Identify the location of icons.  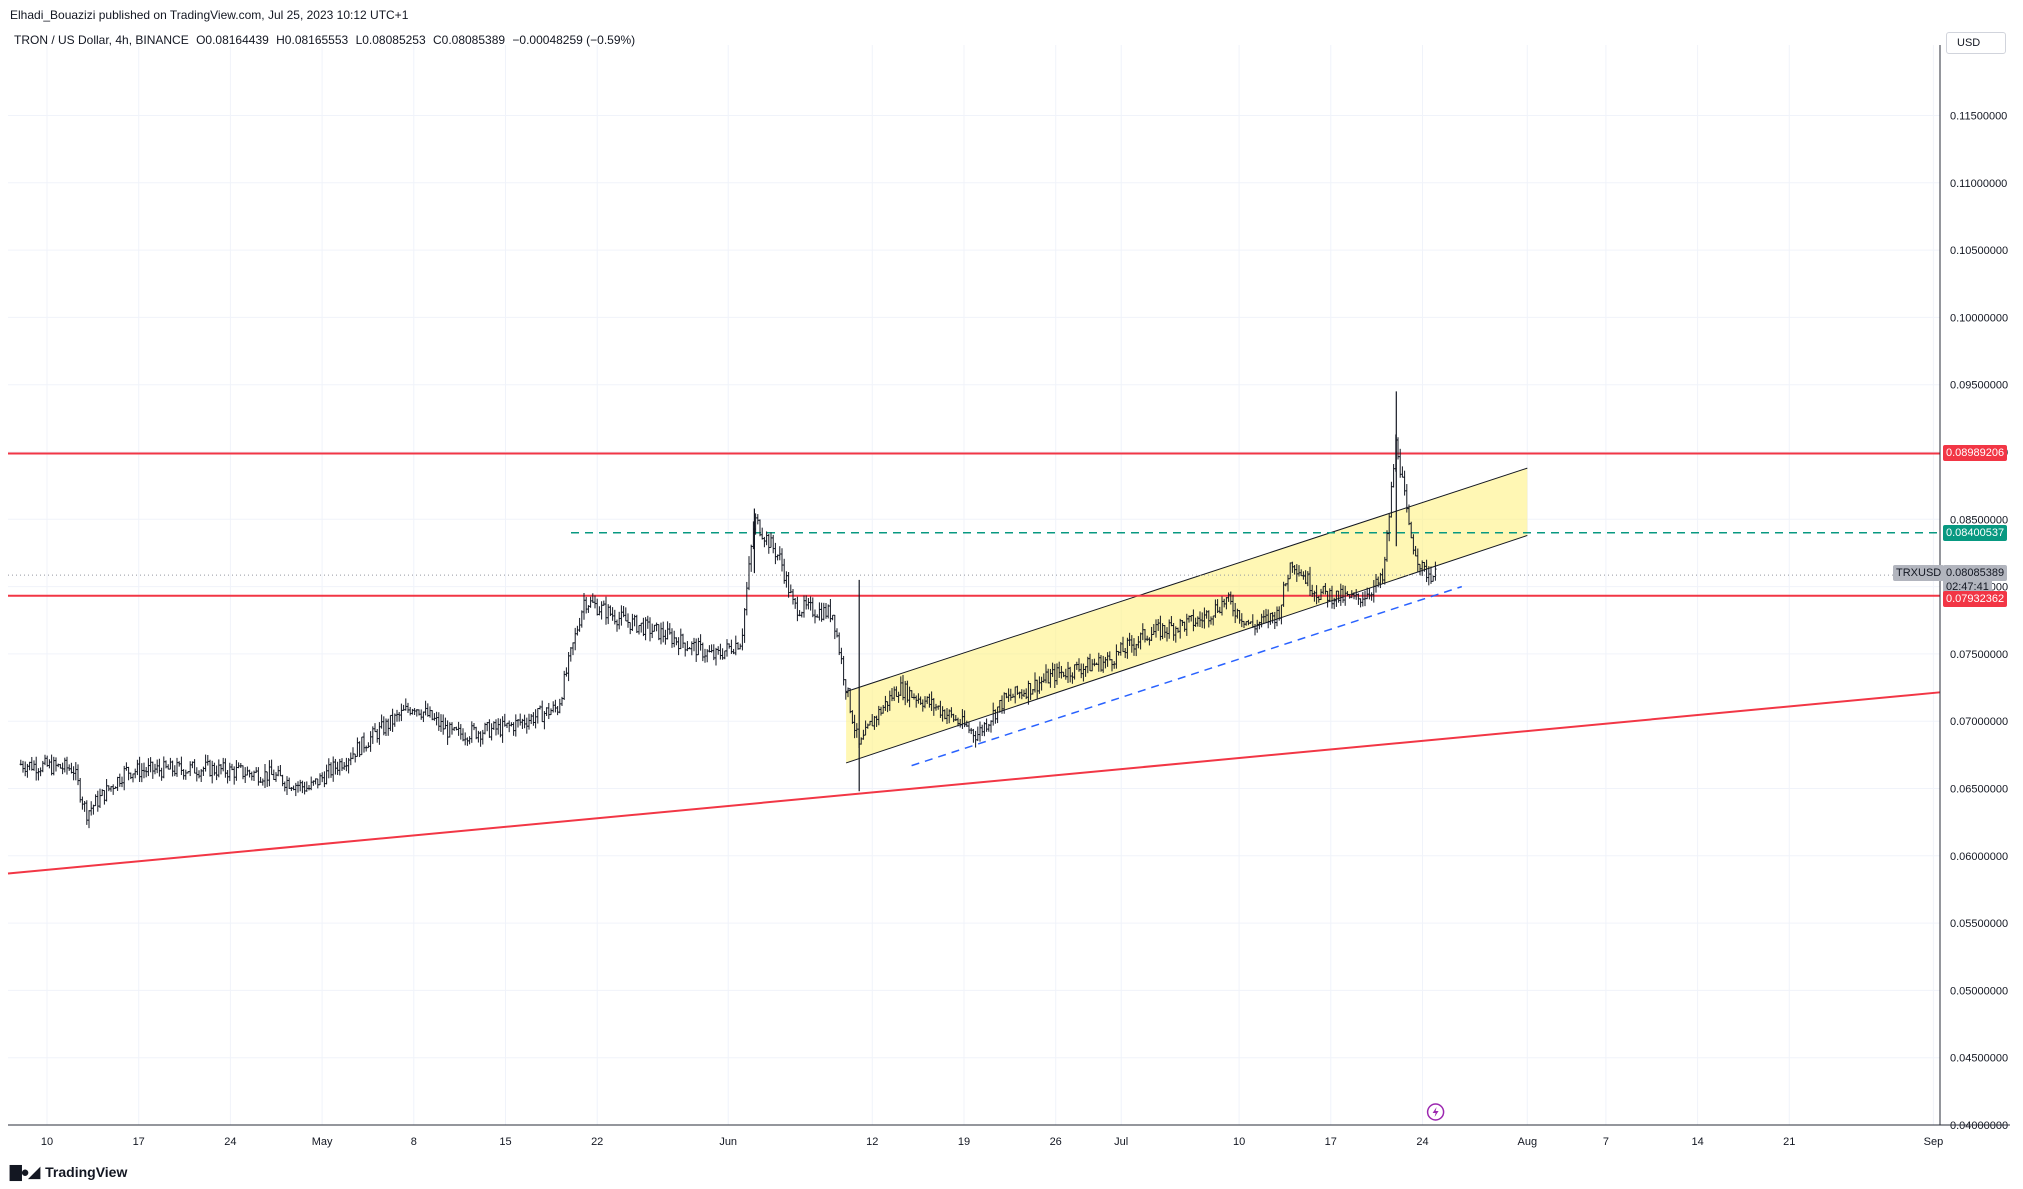
(1435, 1112).